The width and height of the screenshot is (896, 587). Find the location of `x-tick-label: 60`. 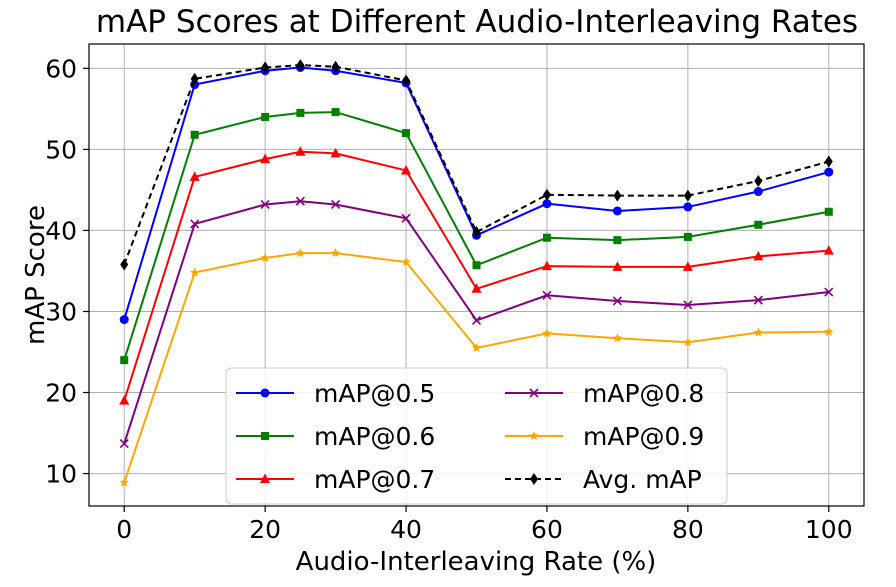

x-tick-label: 60 is located at coordinates (547, 529).